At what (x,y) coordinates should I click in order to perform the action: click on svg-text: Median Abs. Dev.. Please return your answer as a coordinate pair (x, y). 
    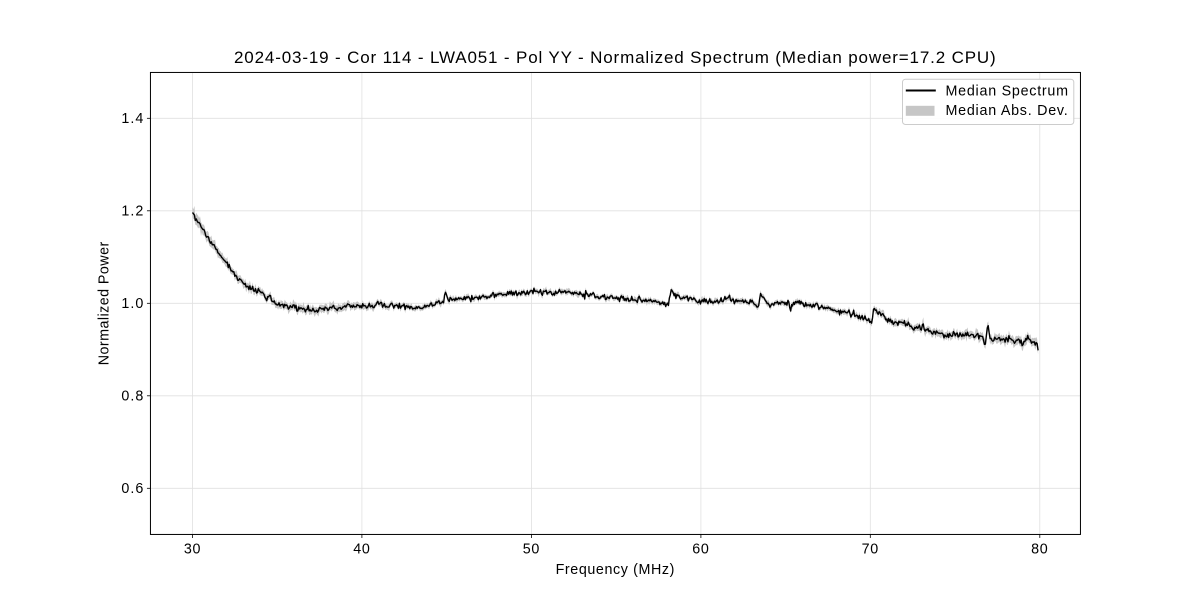
    Looking at the image, I should click on (1007, 111).